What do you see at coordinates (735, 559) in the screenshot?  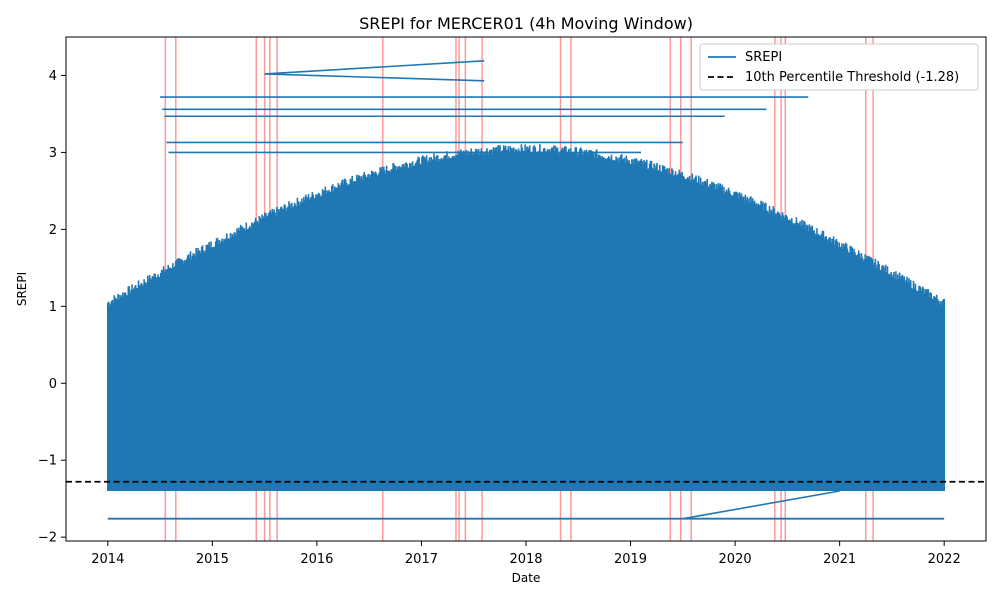 I see `x-tick-label: 2020` at bounding box center [735, 559].